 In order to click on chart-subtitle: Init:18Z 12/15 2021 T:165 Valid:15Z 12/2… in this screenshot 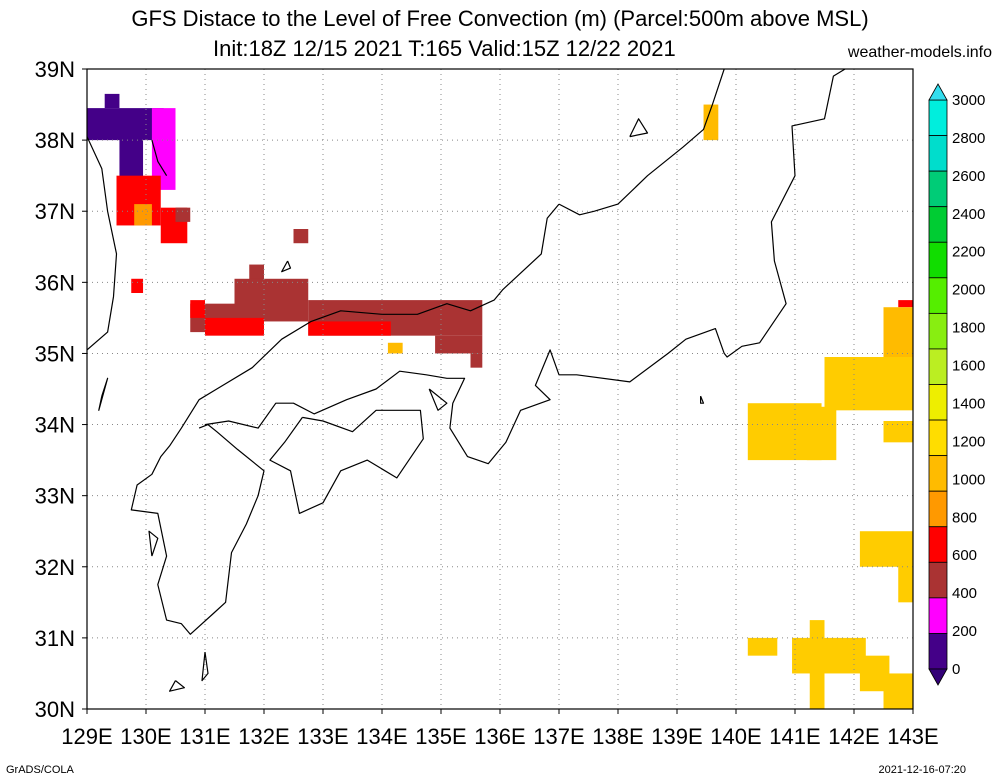, I will do `click(444, 48)`.